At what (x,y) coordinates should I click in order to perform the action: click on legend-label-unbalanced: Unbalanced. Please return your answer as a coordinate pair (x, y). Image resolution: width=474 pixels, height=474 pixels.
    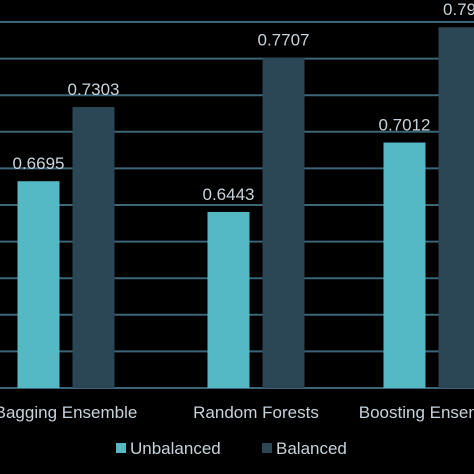
    Looking at the image, I should click on (175, 448).